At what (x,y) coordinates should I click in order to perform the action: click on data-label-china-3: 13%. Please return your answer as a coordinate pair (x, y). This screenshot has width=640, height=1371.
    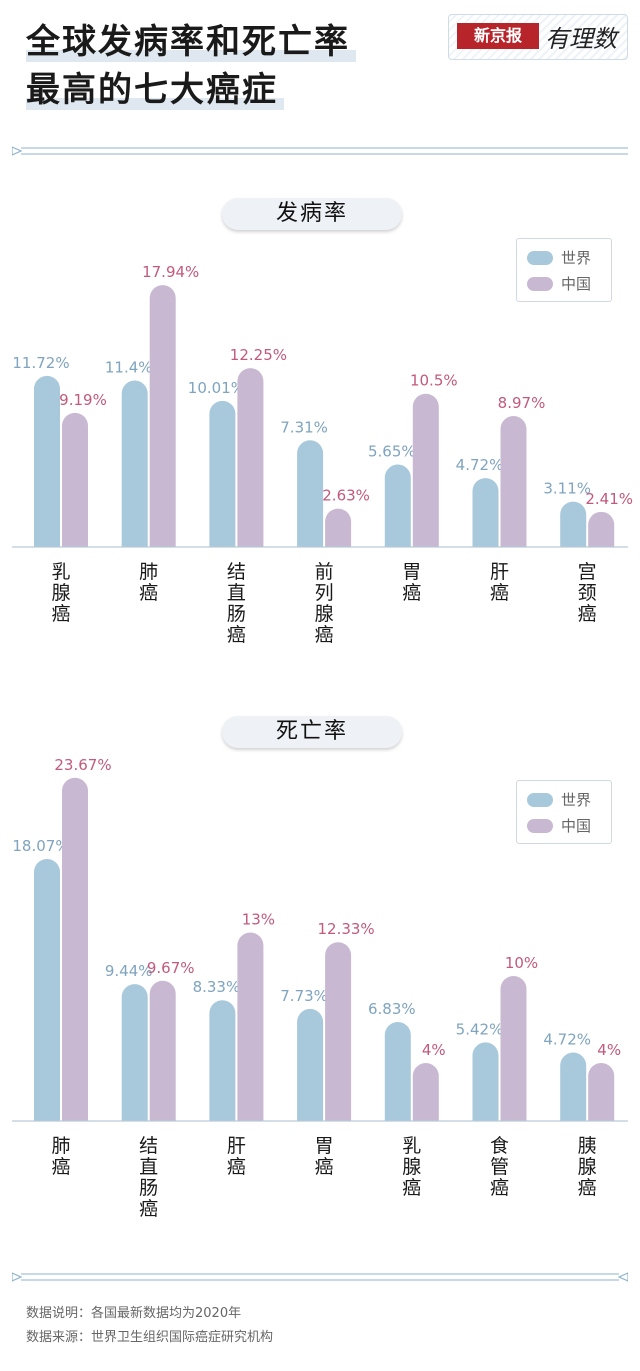
    Looking at the image, I should click on (258, 920).